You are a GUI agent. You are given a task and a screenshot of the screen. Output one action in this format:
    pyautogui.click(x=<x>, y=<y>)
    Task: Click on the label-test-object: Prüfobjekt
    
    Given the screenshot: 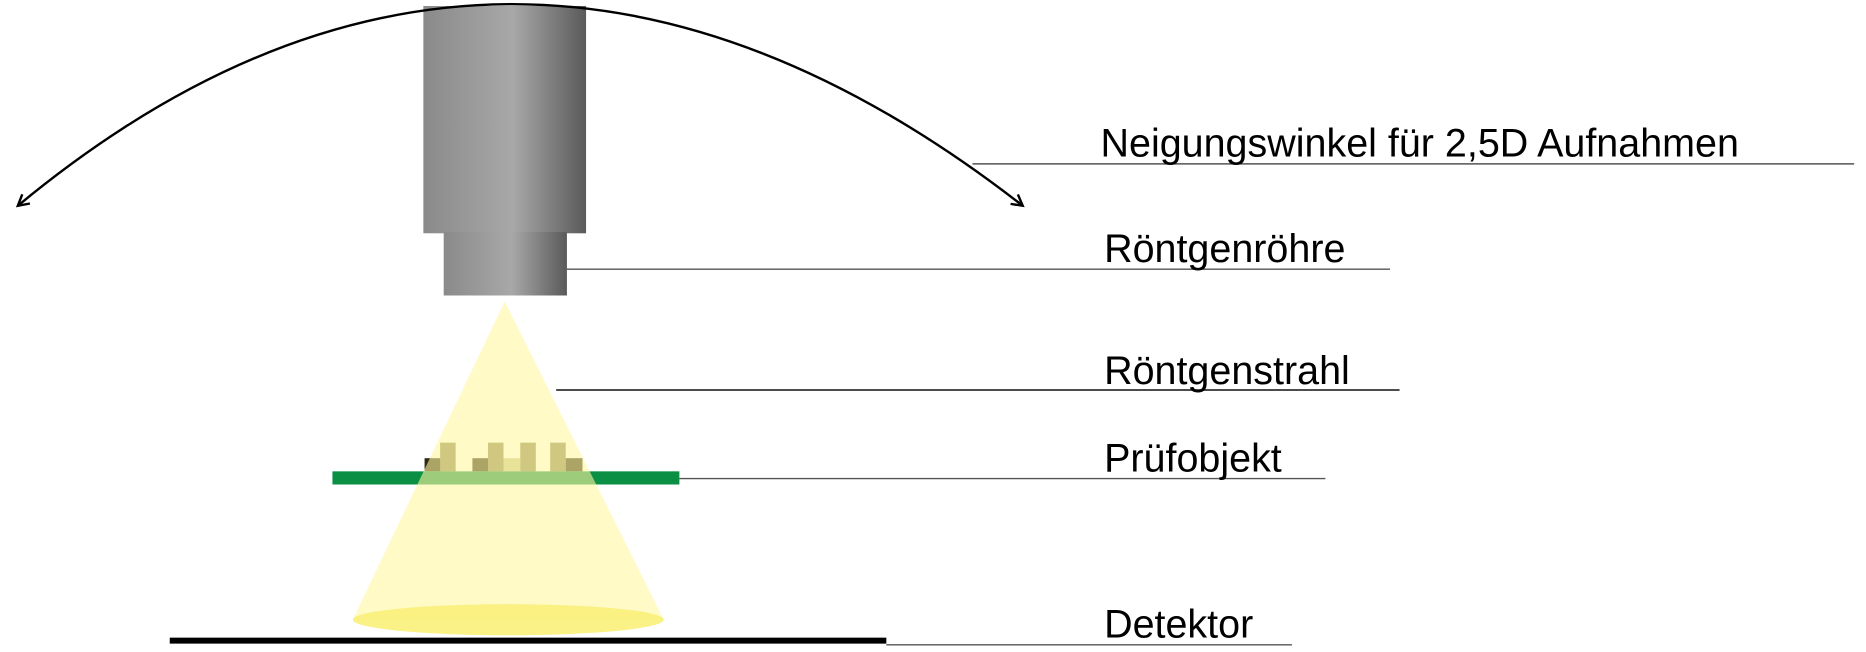 What is the action you would take?
    pyautogui.click(x=1193, y=458)
    